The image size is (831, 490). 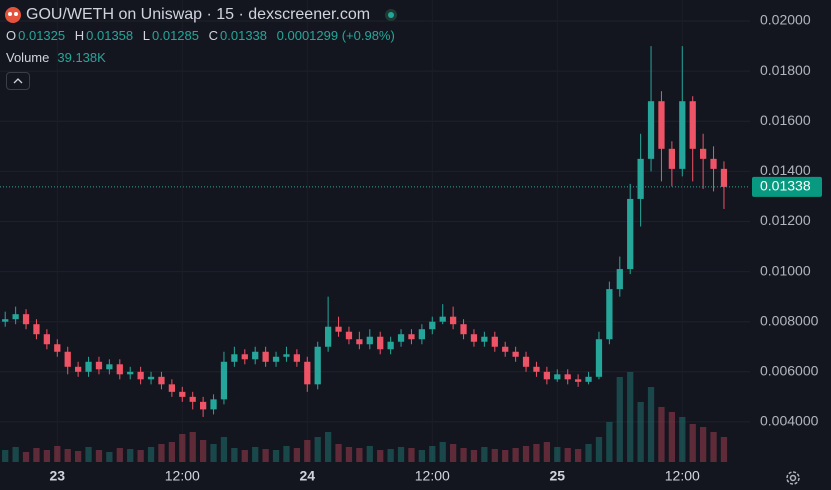 What do you see at coordinates (110, 35) in the screenshot?
I see `legend-value: 0.01358` at bounding box center [110, 35].